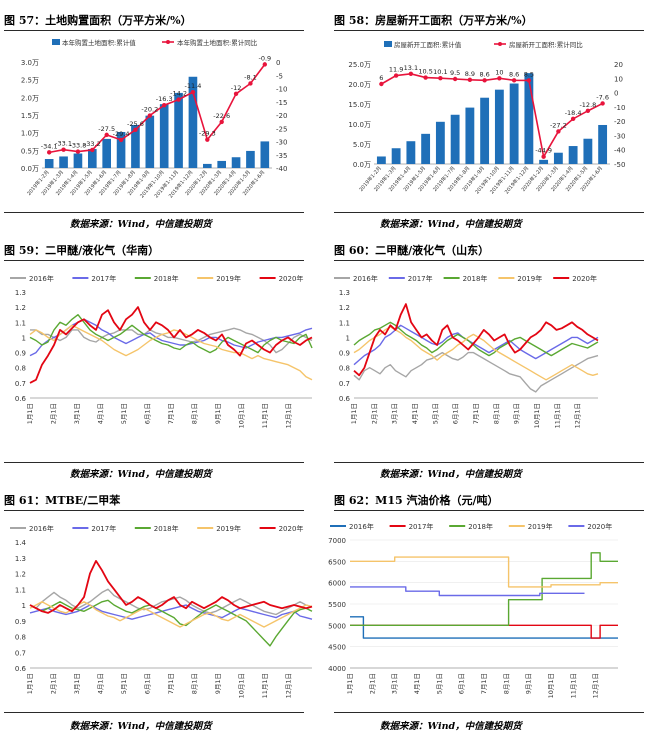 This screenshot has width=660, height=743. I want to click on left-tick-label: 0.5万, so click(30, 151).